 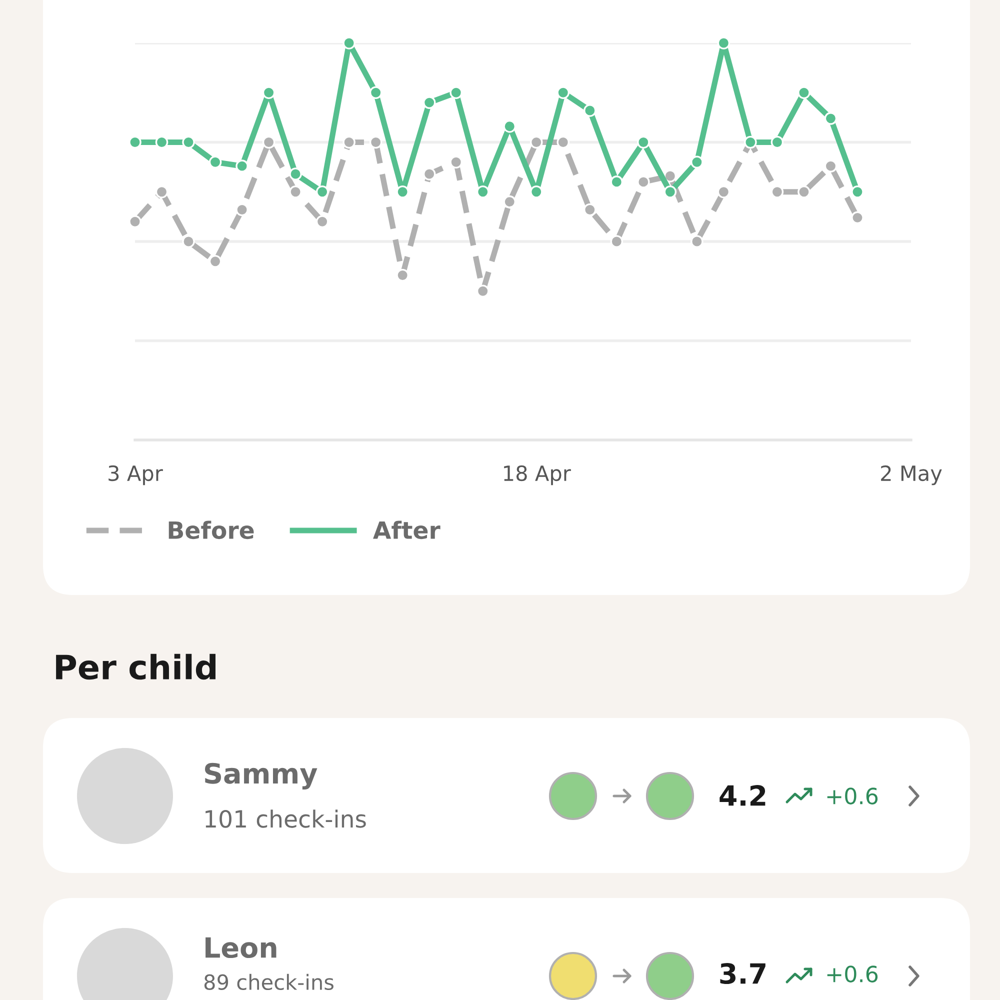 What do you see at coordinates (406, 530) in the screenshot?
I see `legend-label: After` at bounding box center [406, 530].